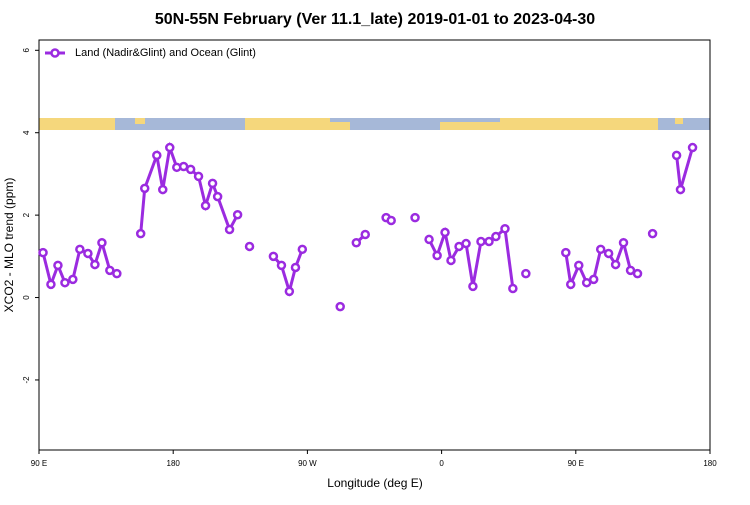  What do you see at coordinates (9, 245) in the screenshot?
I see `y-axis-label: XCO2 - MLO trend (ppm)` at bounding box center [9, 245].